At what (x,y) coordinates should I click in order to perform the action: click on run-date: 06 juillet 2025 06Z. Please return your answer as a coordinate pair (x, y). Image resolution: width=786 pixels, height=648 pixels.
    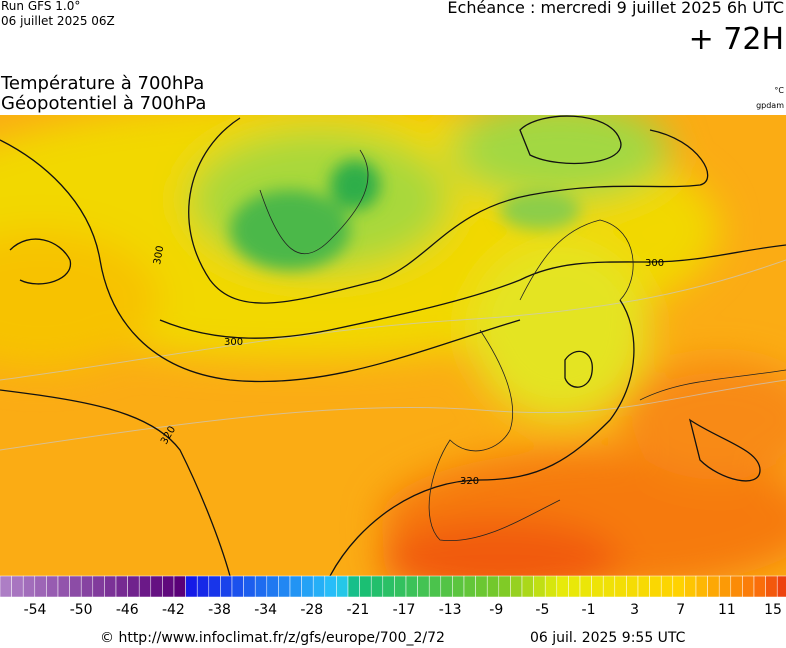
    Looking at the image, I should click on (58, 21).